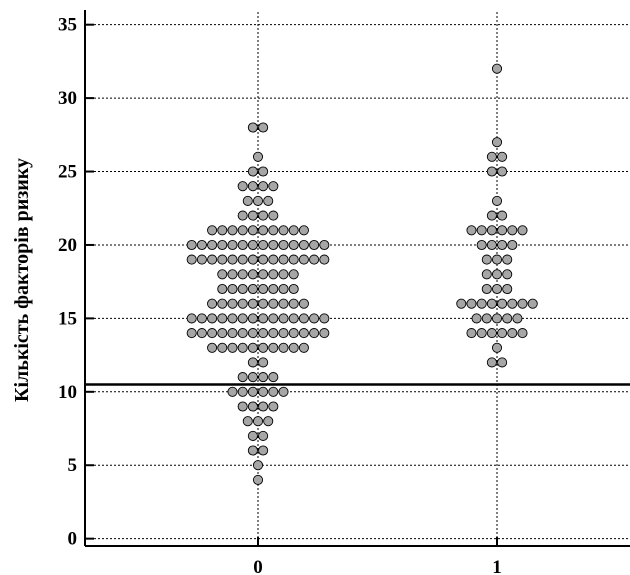 The height and width of the screenshot is (575, 630). Describe the element at coordinates (22, 280) in the screenshot. I see `y-axis-title: Кількість факторів ризику` at that location.